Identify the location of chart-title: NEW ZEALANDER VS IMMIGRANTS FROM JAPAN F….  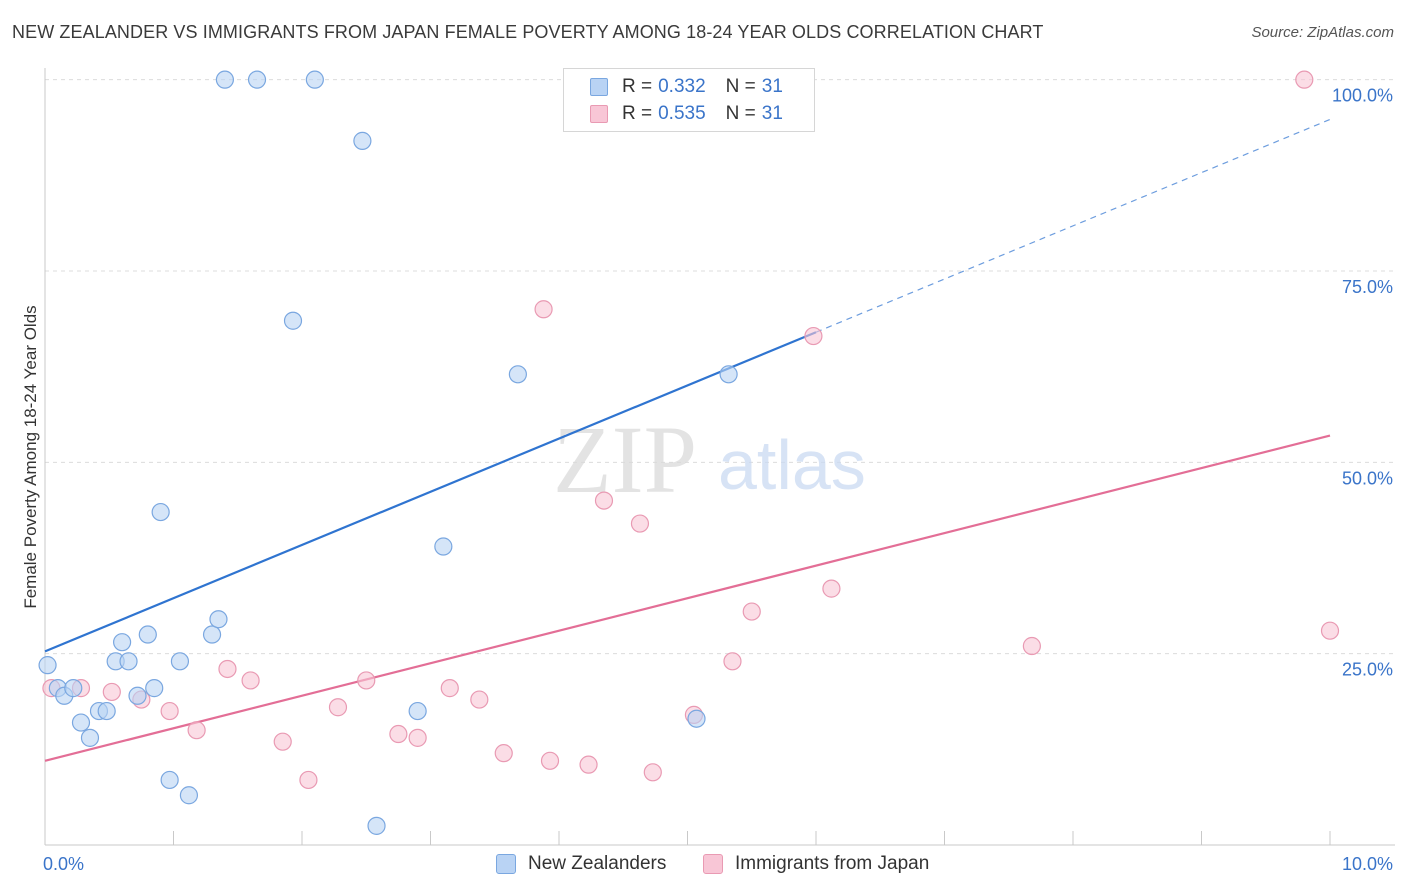
(528, 32).